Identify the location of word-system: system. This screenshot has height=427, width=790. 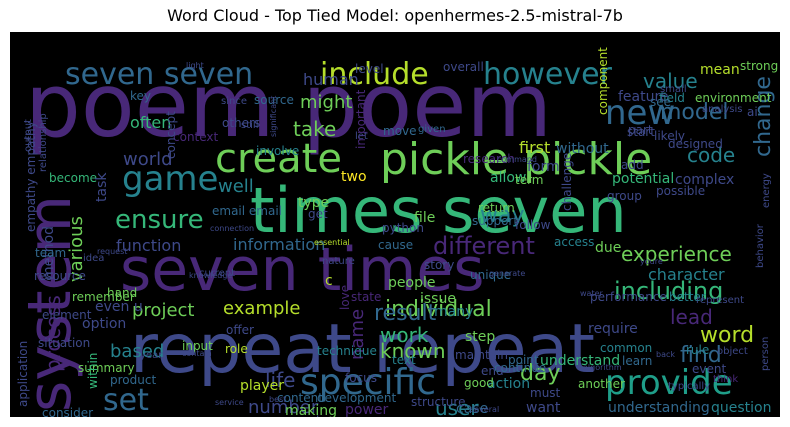
(50, 303).